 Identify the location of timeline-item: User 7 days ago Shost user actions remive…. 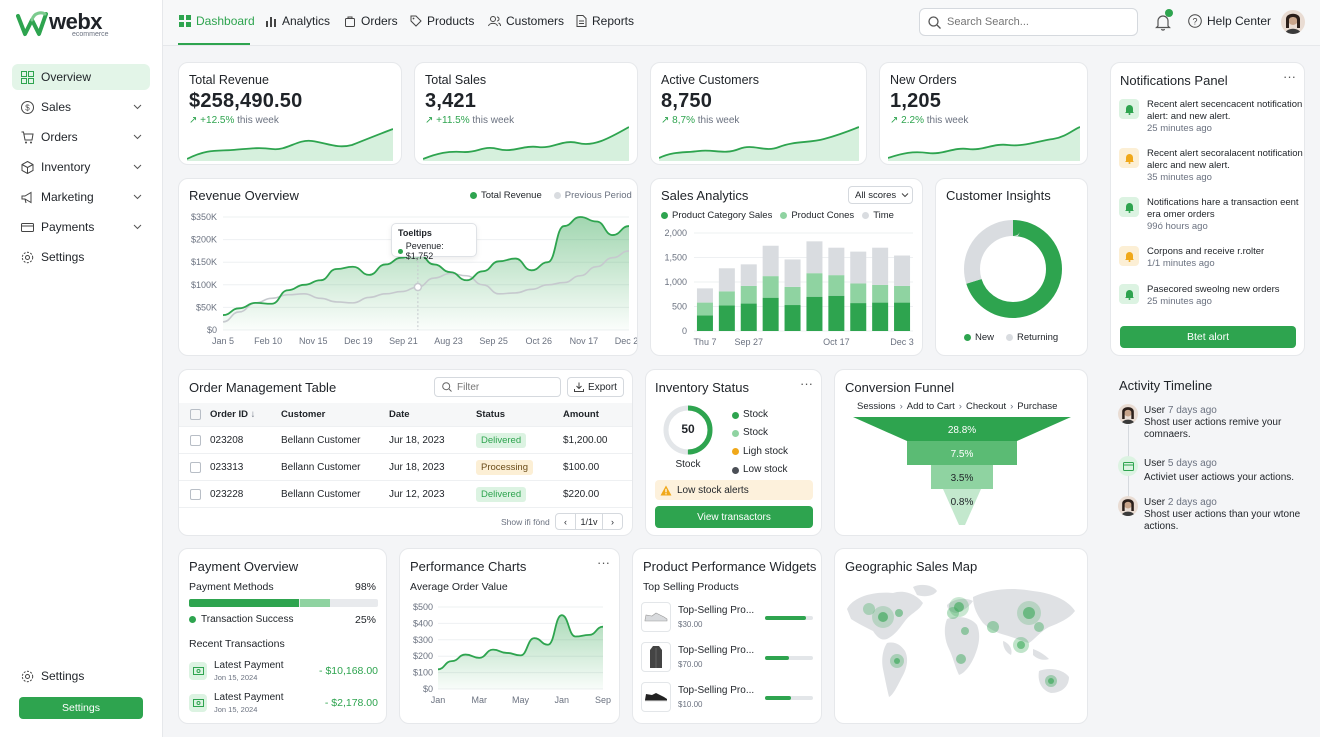
(1213, 425).